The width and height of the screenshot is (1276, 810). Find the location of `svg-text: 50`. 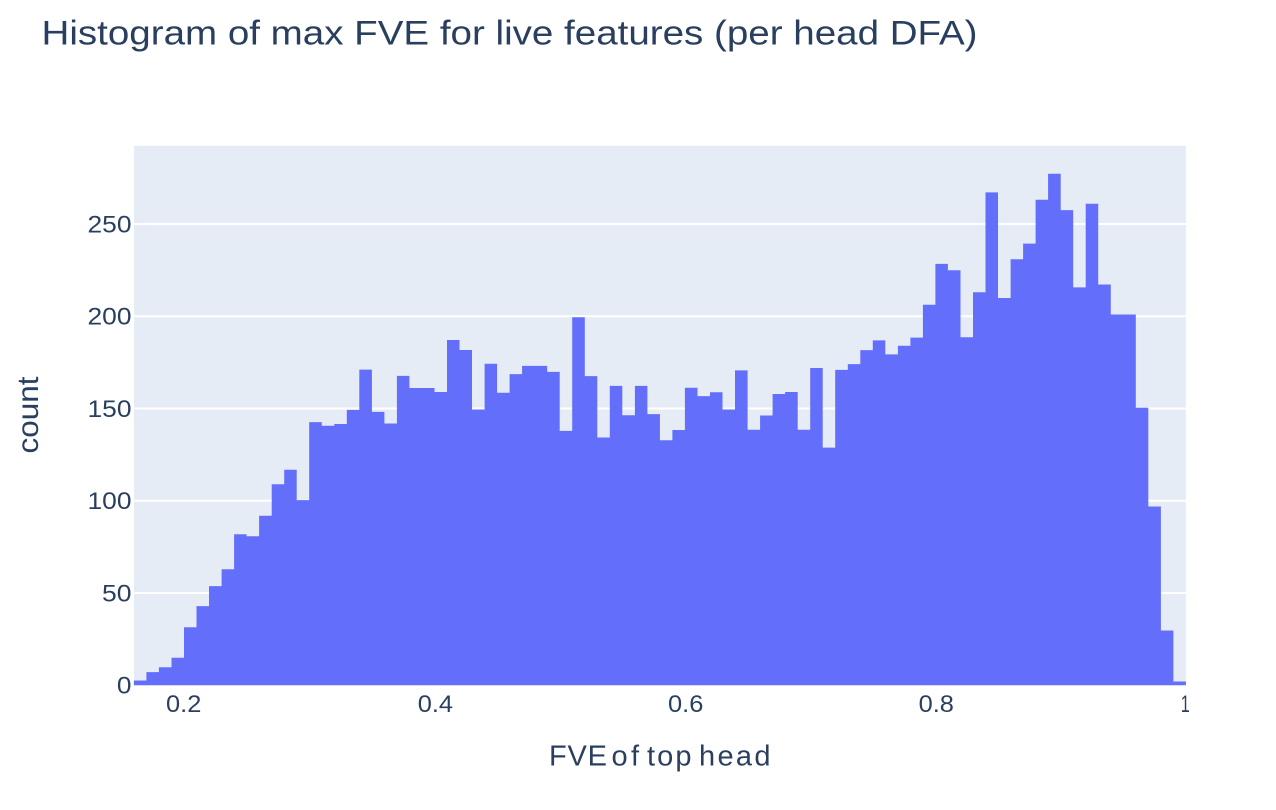

svg-text: 50 is located at coordinates (117, 594).